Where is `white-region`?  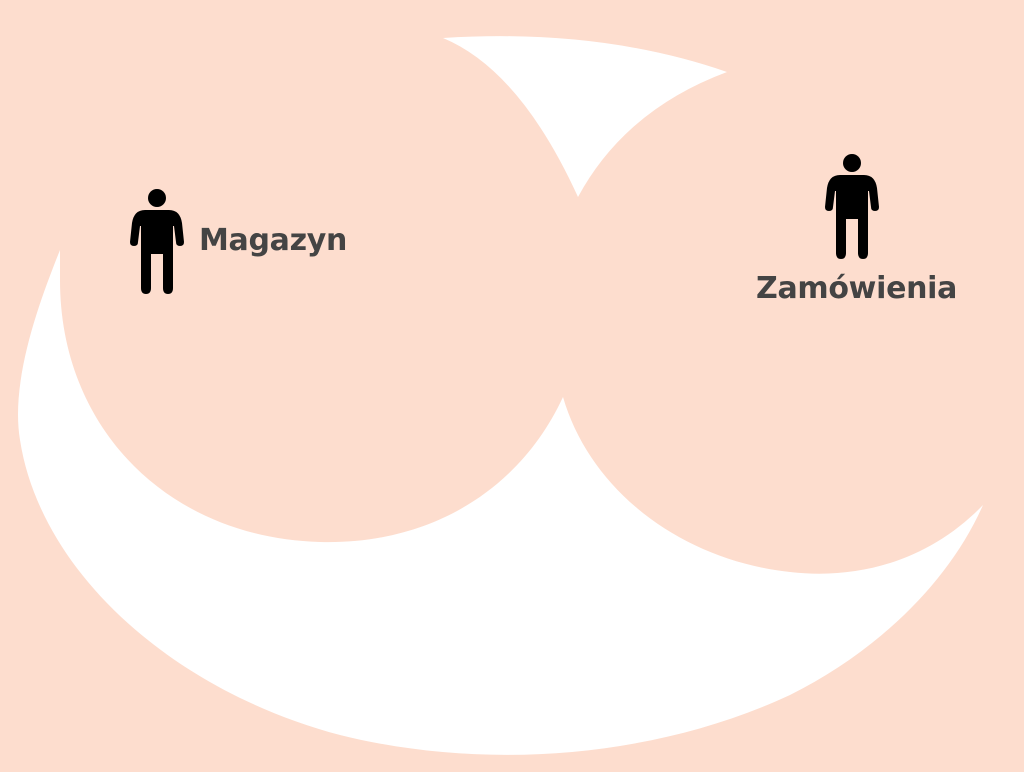 white-region is located at coordinates (585, 116).